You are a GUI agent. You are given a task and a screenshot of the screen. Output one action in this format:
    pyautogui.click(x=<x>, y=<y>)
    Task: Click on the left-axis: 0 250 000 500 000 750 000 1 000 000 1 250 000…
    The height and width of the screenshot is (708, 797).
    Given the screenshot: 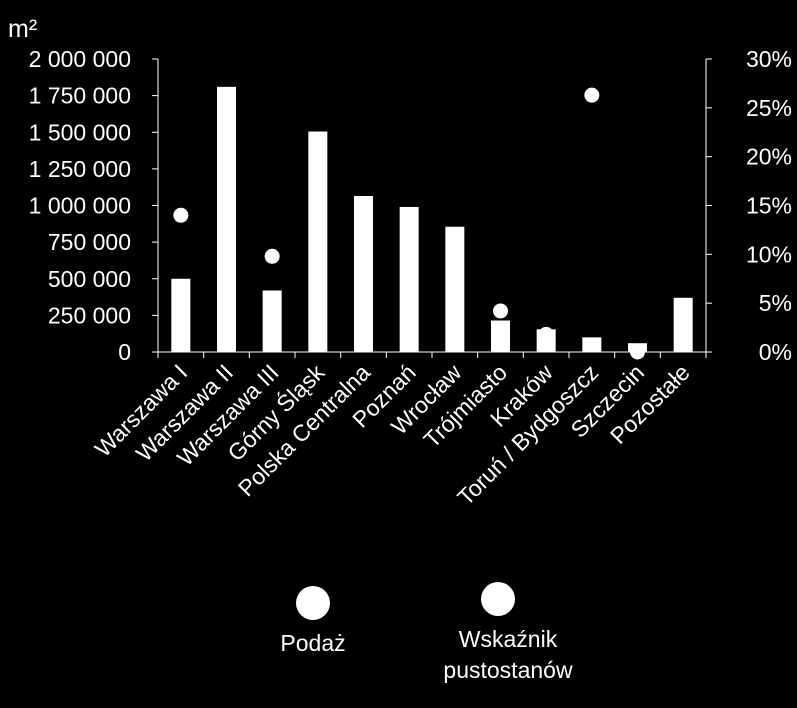 What is the action you would take?
    pyautogui.click(x=94, y=205)
    